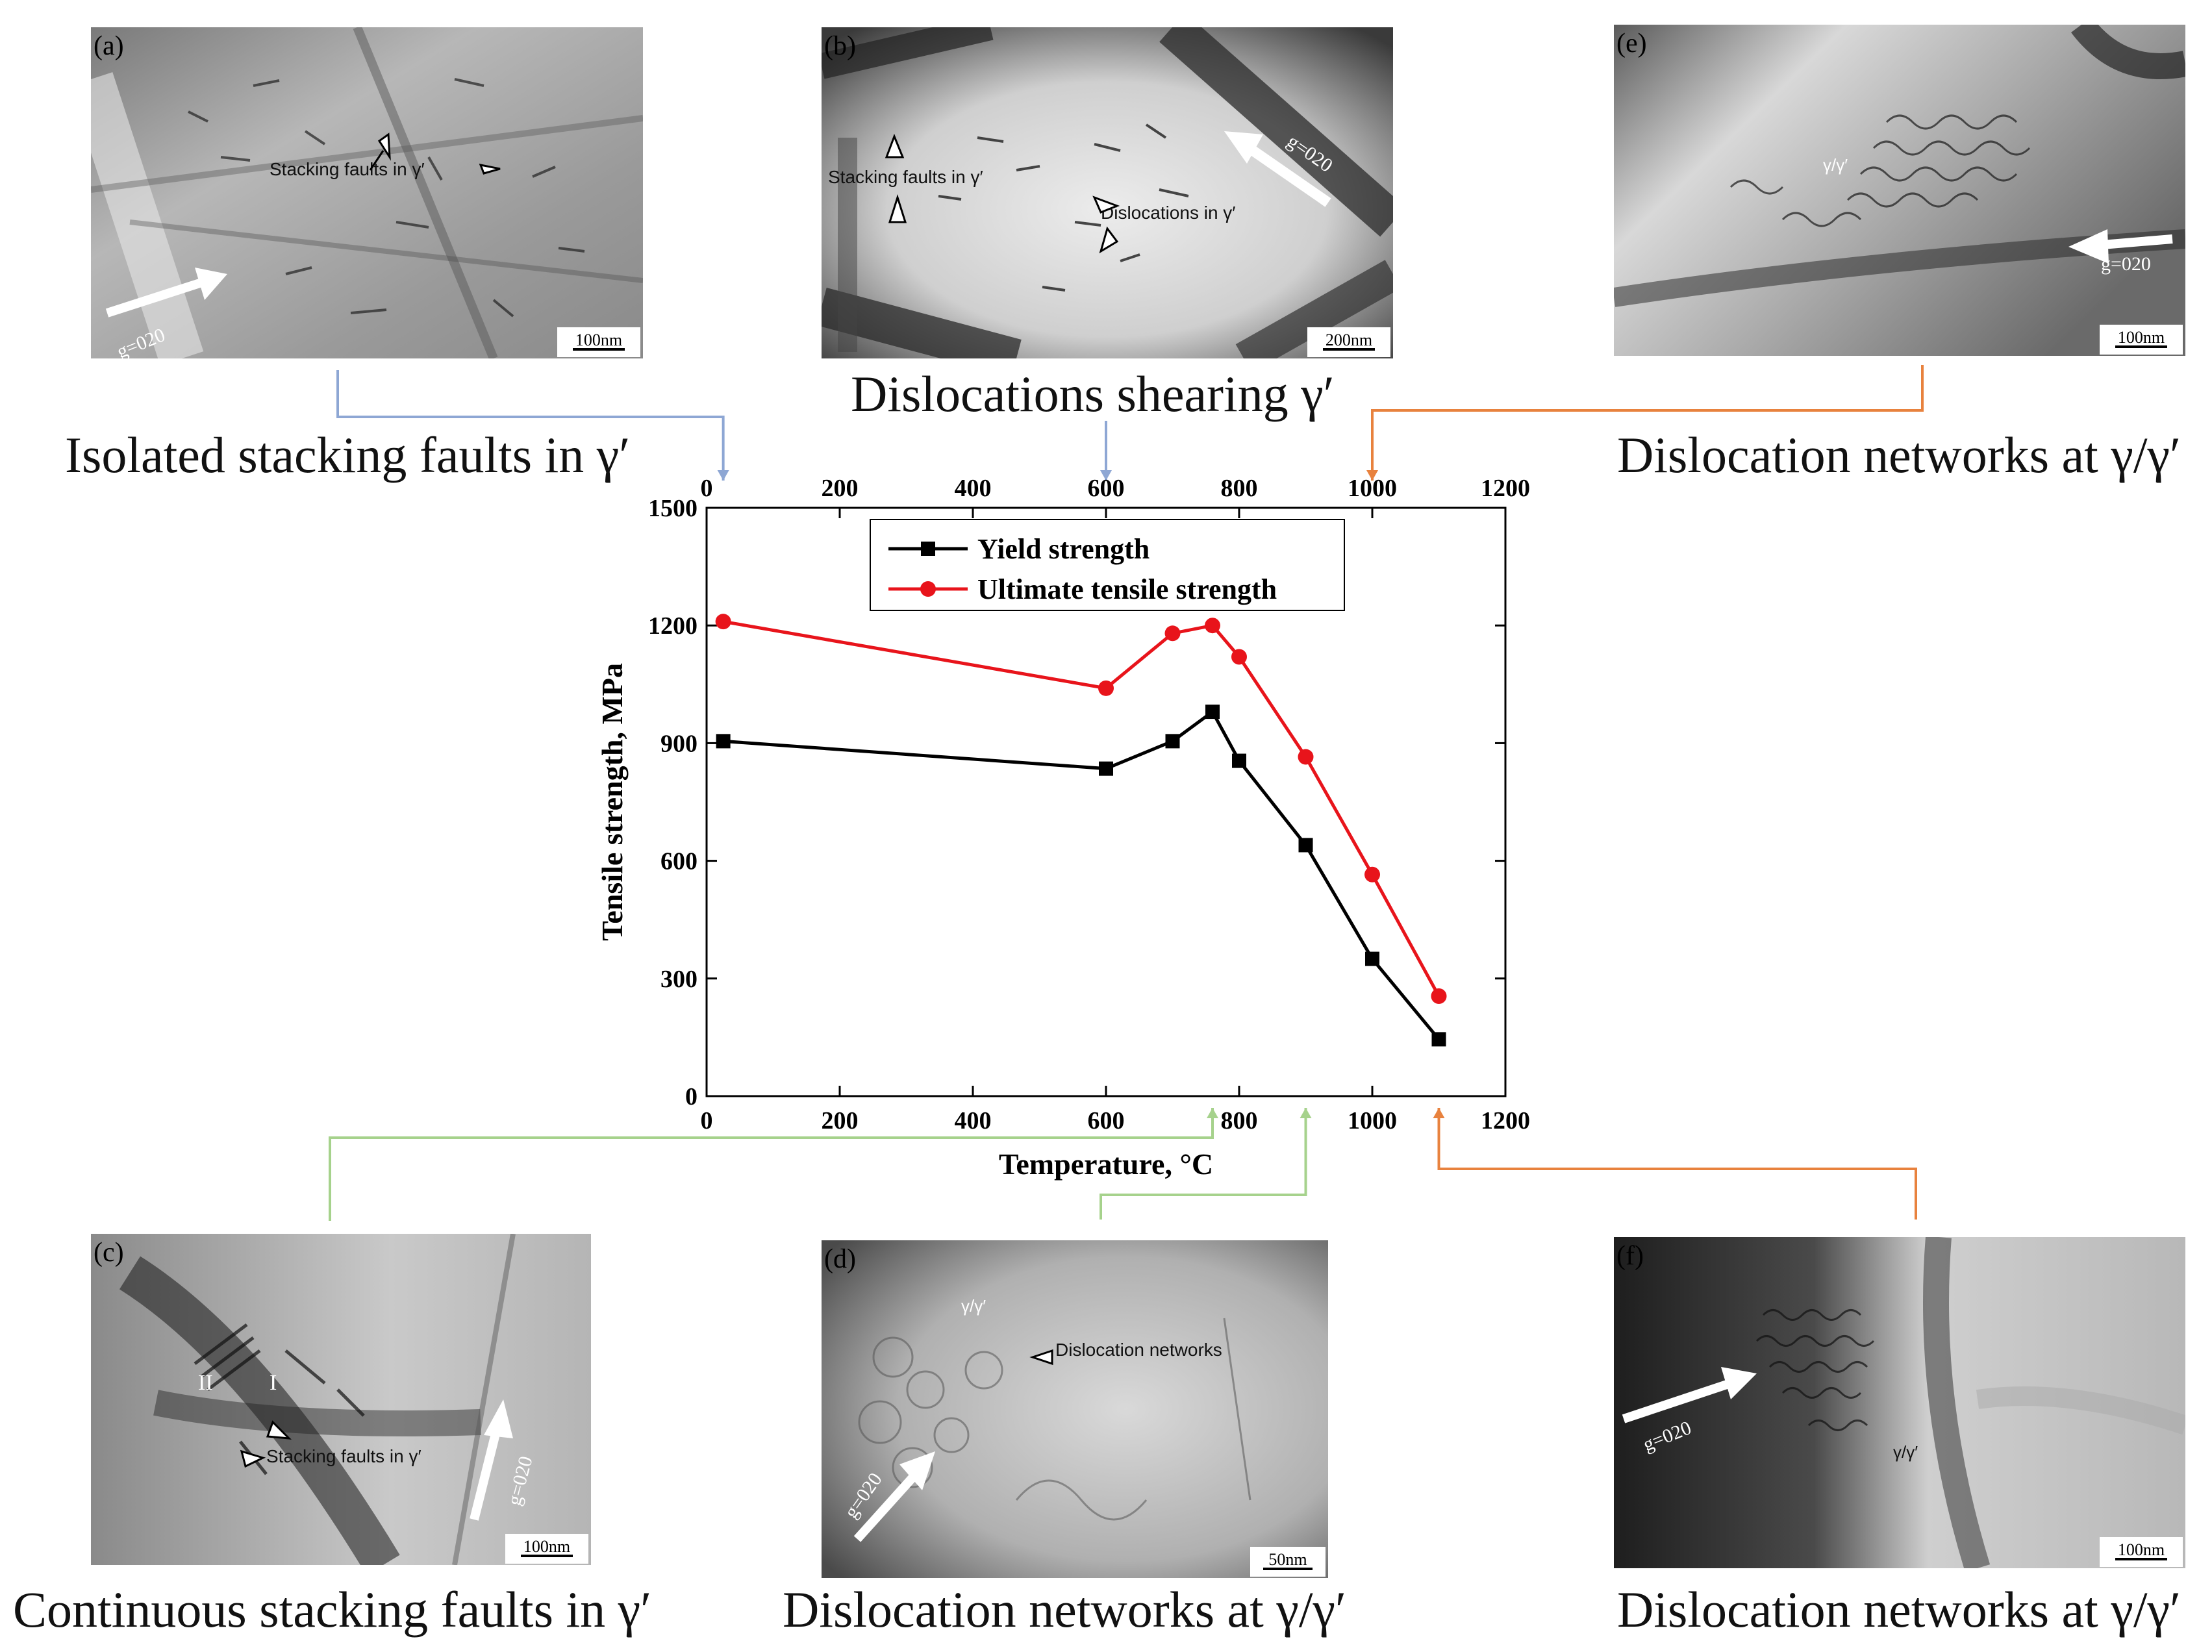  What do you see at coordinates (1093, 394) in the screenshot?
I see `caption-b: Dislocations shearing γ′` at bounding box center [1093, 394].